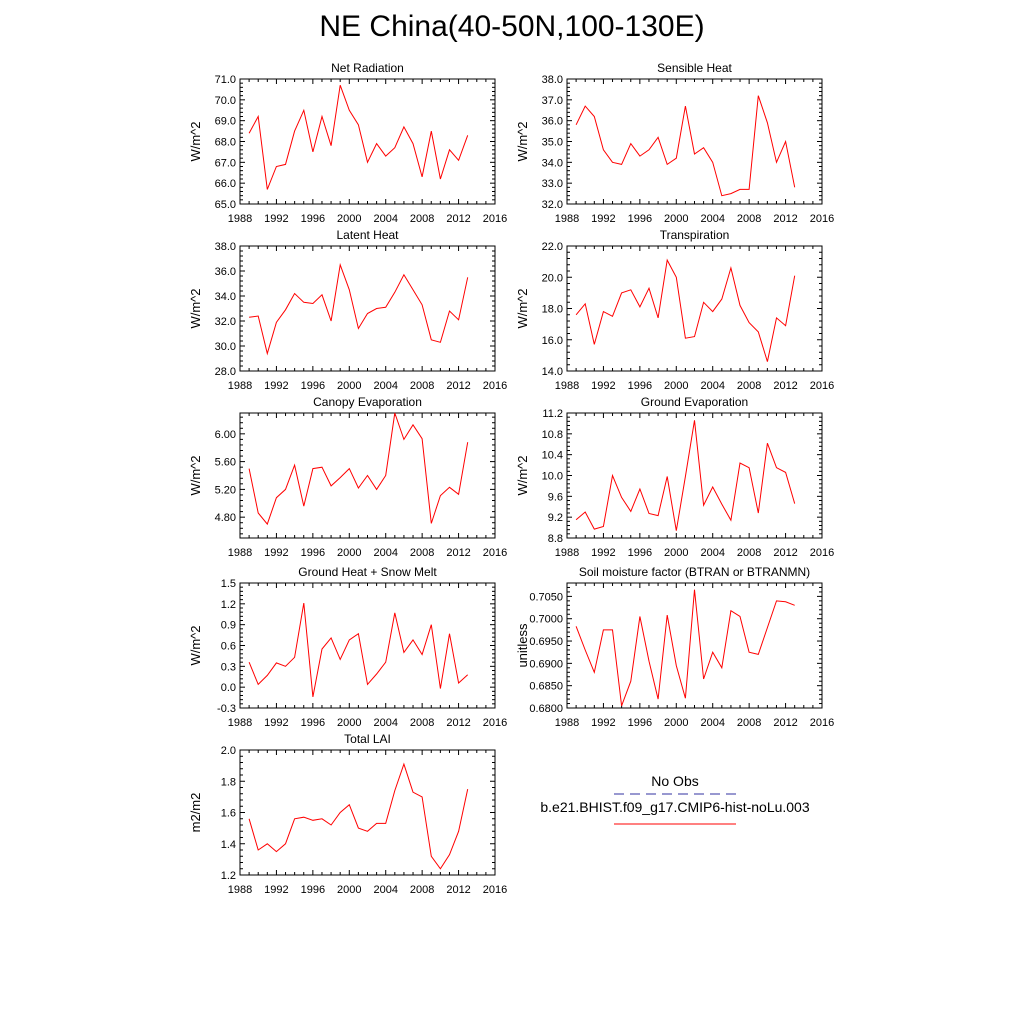 The width and height of the screenshot is (1024, 1024). Describe the element at coordinates (546, 620) in the screenshot. I see `y-tick-label: 0.7000` at that location.